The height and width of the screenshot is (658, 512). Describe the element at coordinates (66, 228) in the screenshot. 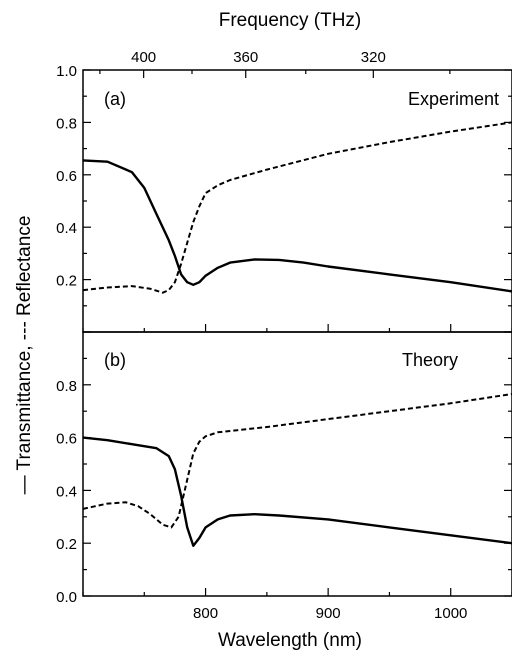

I see `panel-a-y-tick-label: 0.4` at that location.